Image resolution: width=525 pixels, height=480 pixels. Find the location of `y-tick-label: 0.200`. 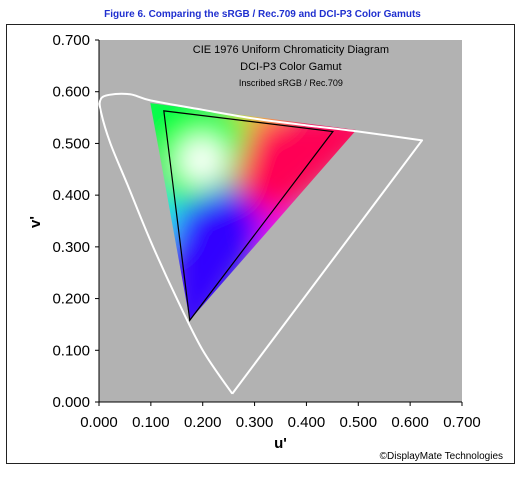

y-tick-label: 0.200 is located at coordinates (71, 299).